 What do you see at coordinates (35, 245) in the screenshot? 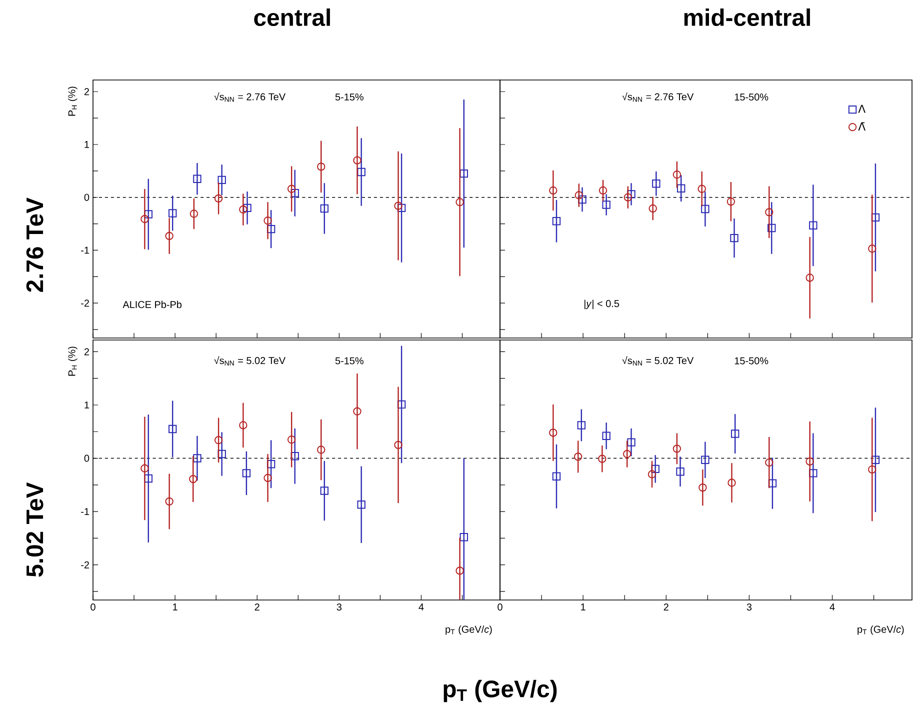
I see `text: 2.76 TeV` at bounding box center [35, 245].